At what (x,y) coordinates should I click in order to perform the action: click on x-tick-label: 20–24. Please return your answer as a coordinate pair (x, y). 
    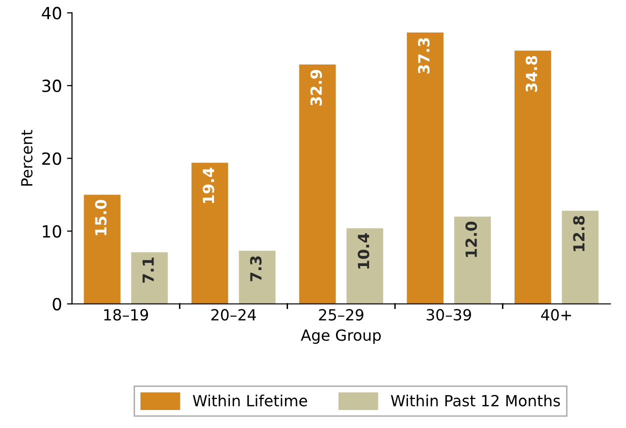
    Looking at the image, I should click on (233, 315).